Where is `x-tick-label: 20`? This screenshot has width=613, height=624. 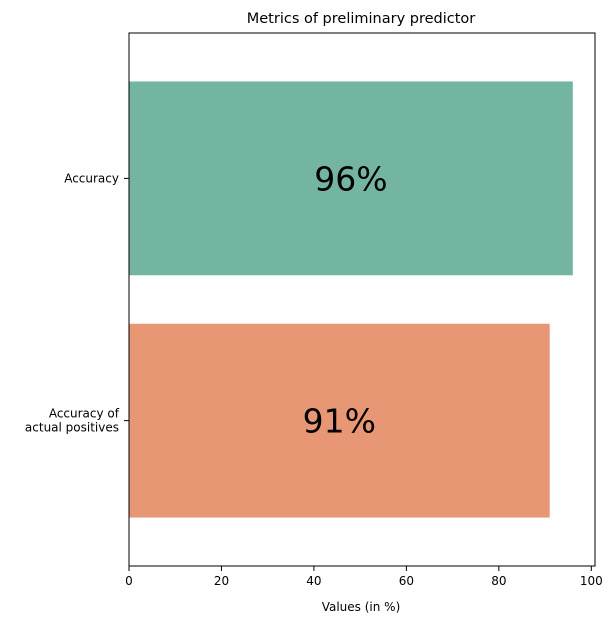 x-tick-label: 20 is located at coordinates (221, 581).